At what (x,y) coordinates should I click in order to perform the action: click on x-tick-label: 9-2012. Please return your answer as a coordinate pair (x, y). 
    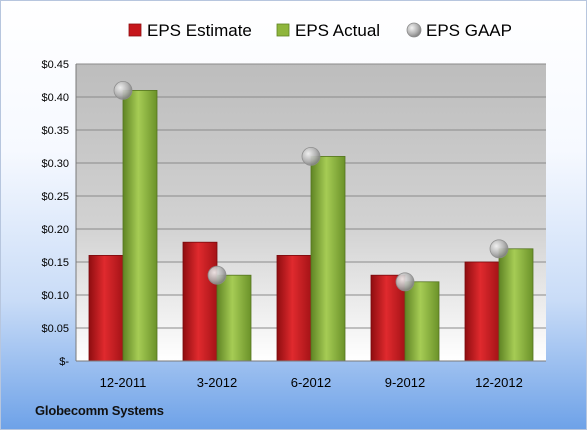
    Looking at the image, I should click on (405, 382).